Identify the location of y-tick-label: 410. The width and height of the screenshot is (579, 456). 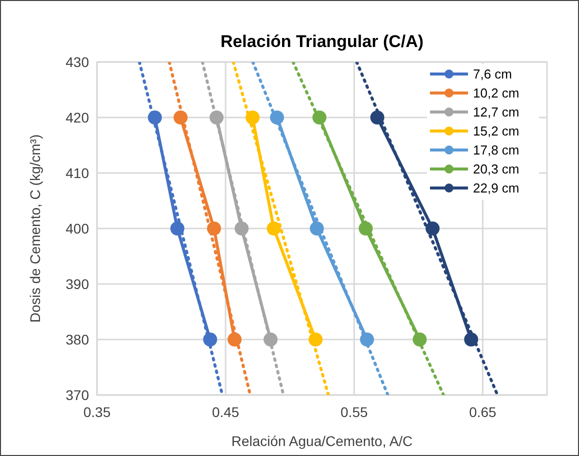
(78, 172).